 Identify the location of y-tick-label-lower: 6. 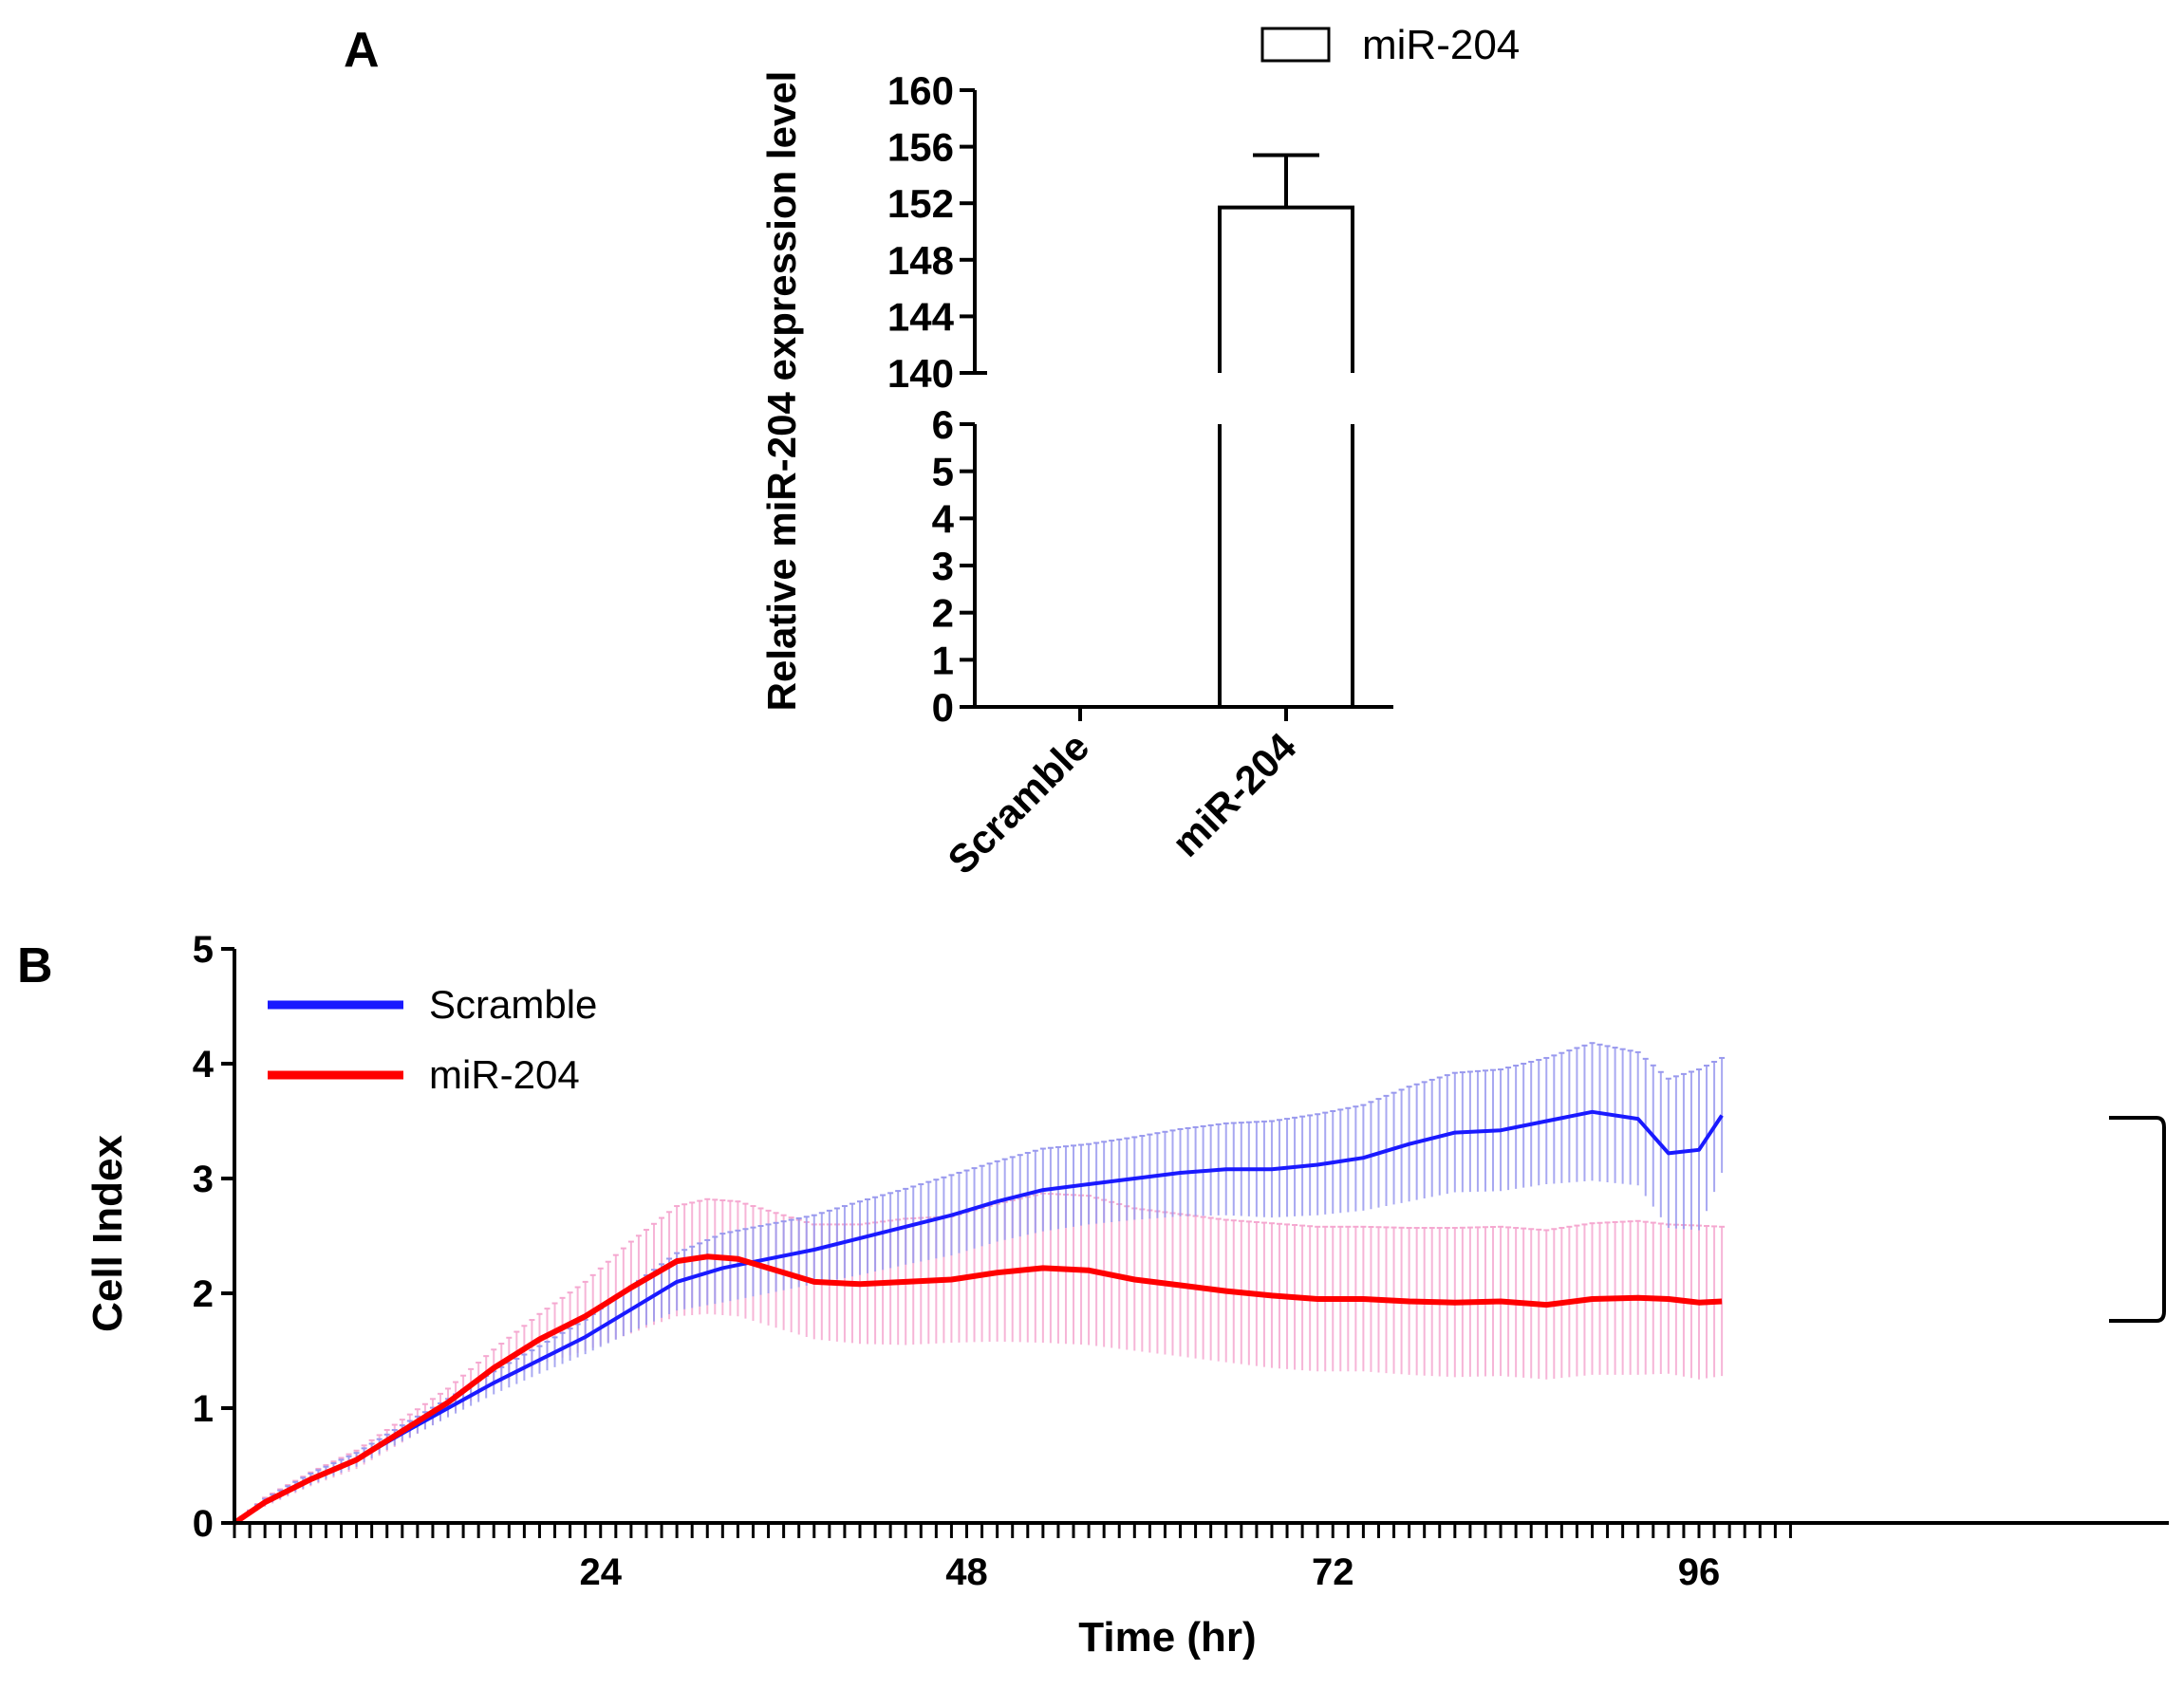
(943, 425).